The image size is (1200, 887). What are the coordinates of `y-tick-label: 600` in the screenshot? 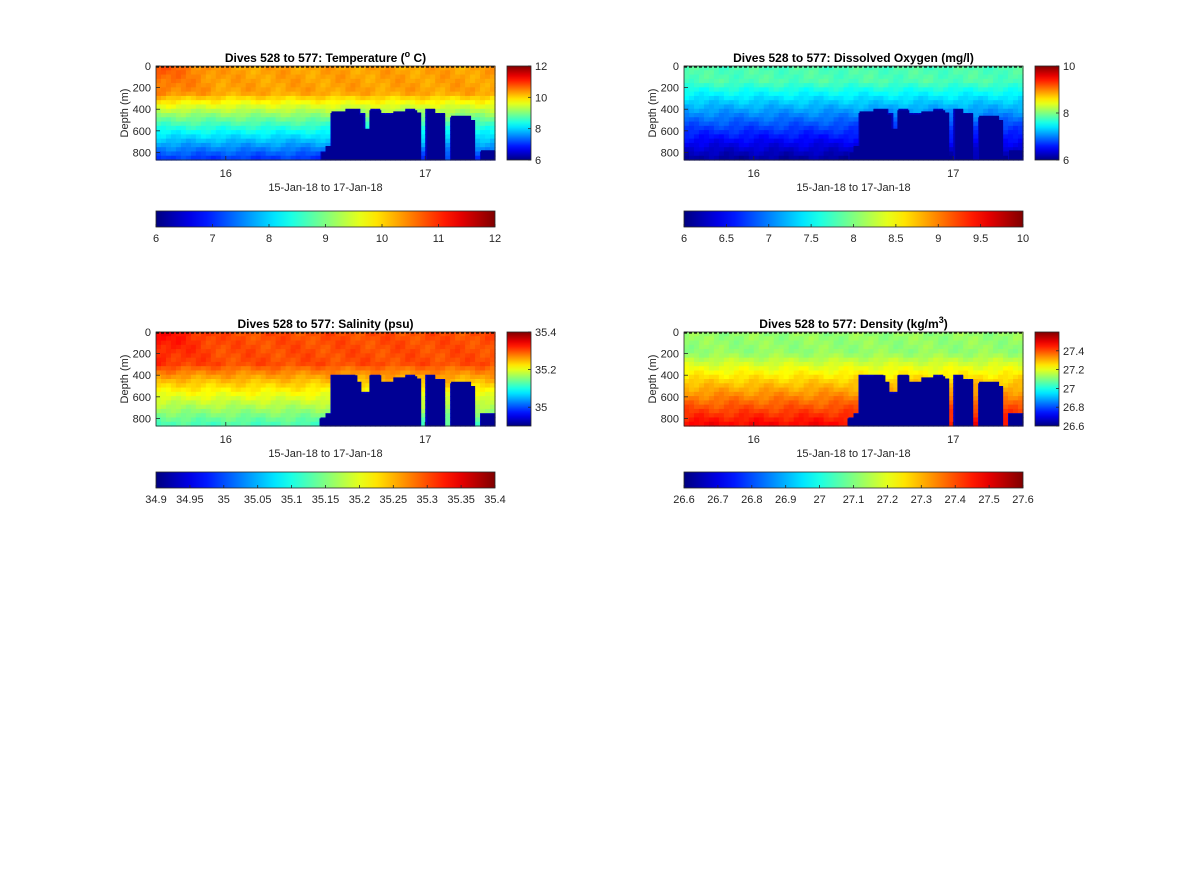 It's located at (142, 132).